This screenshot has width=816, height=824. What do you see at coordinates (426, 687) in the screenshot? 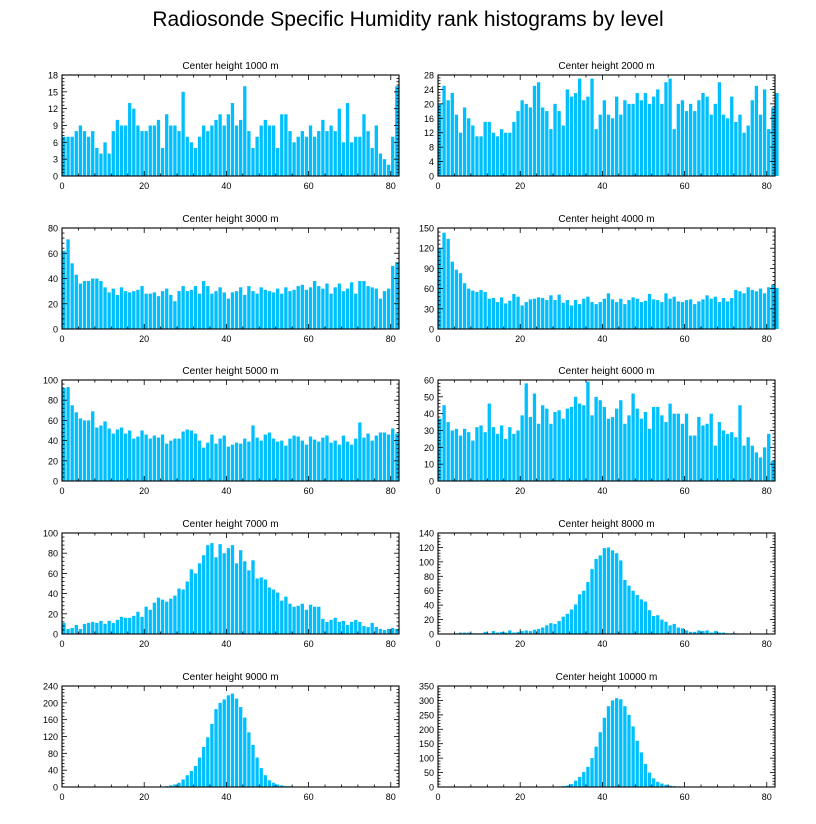
I see `y-tick-label: 350` at bounding box center [426, 687].